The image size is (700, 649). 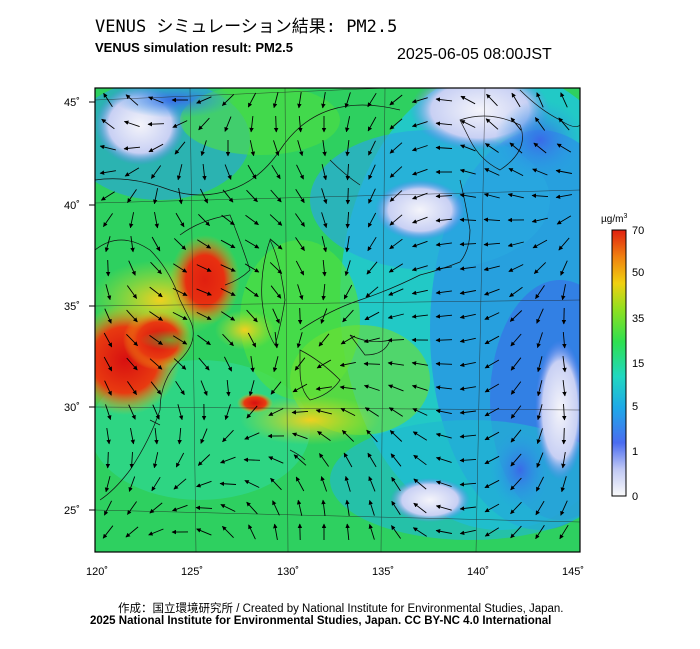 What do you see at coordinates (97, 572) in the screenshot?
I see `lon-label-120: 120˚` at bounding box center [97, 572].